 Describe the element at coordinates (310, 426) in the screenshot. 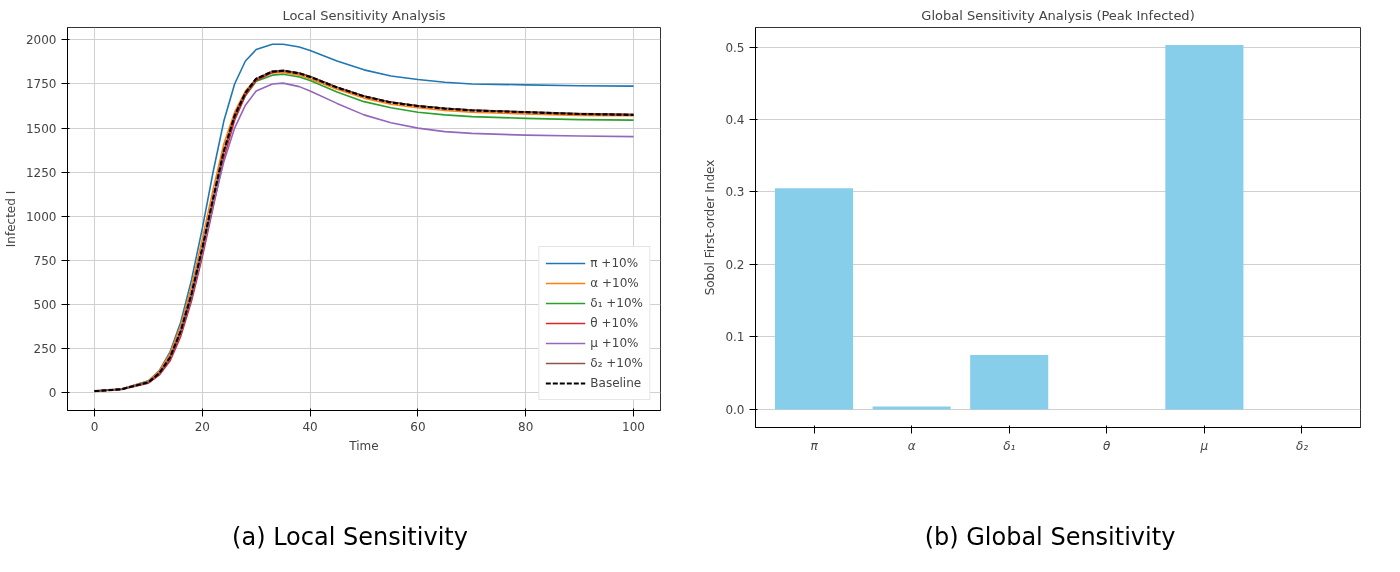

I see `x-tick-label: 40` at that location.